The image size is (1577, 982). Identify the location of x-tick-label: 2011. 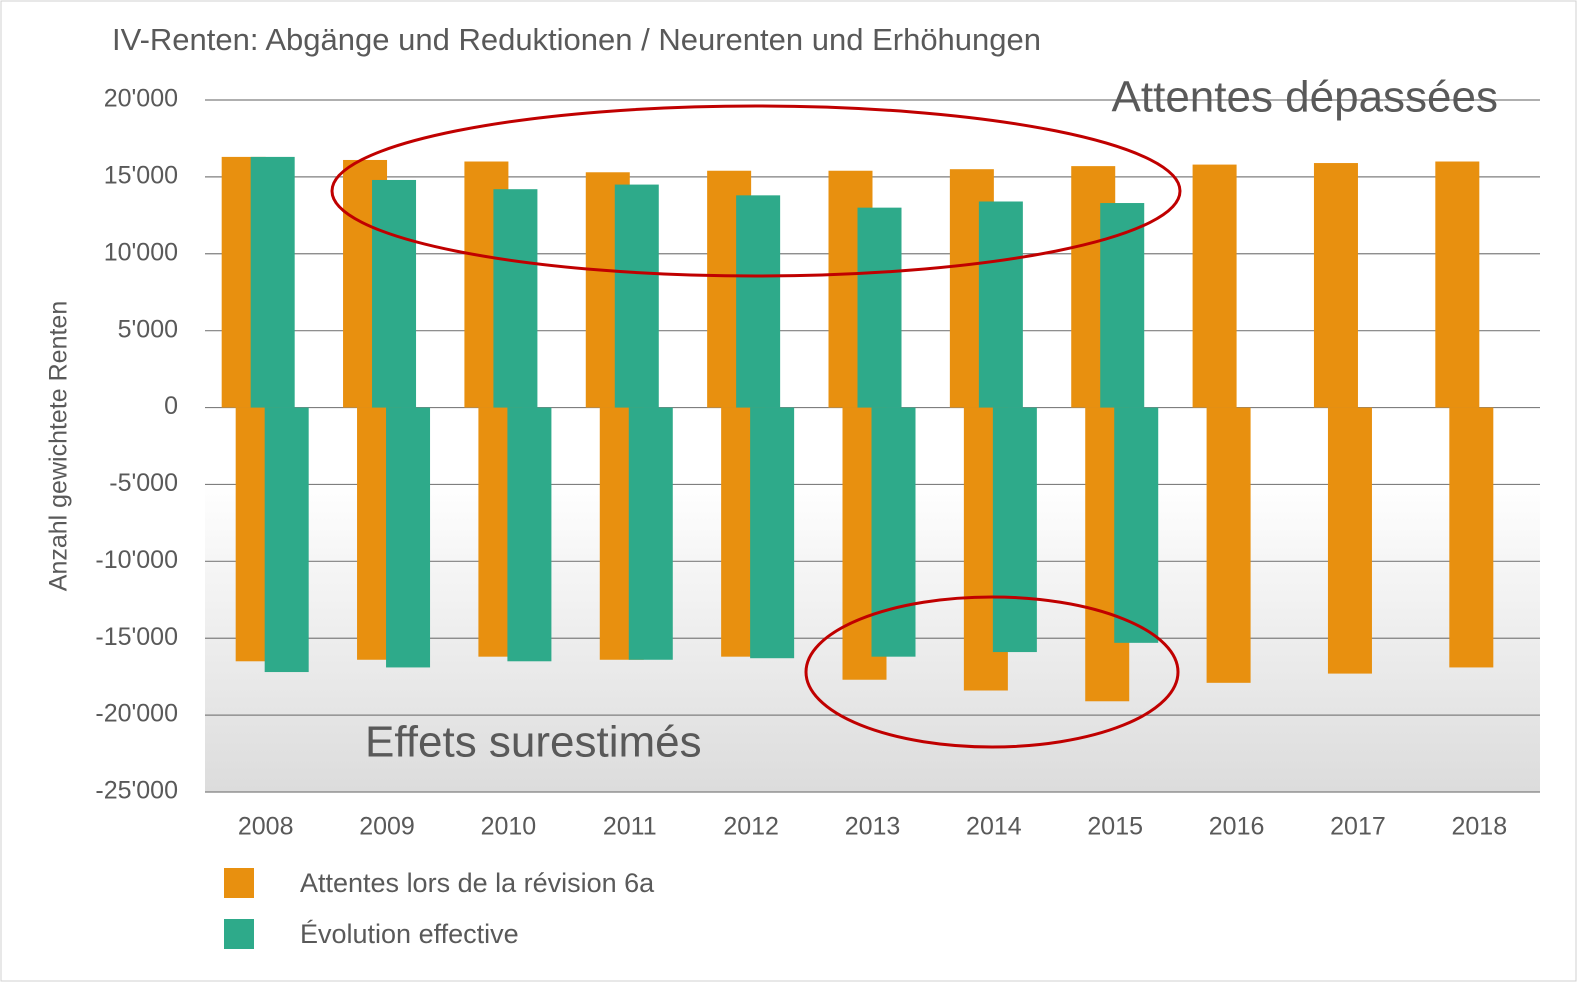
(630, 827).